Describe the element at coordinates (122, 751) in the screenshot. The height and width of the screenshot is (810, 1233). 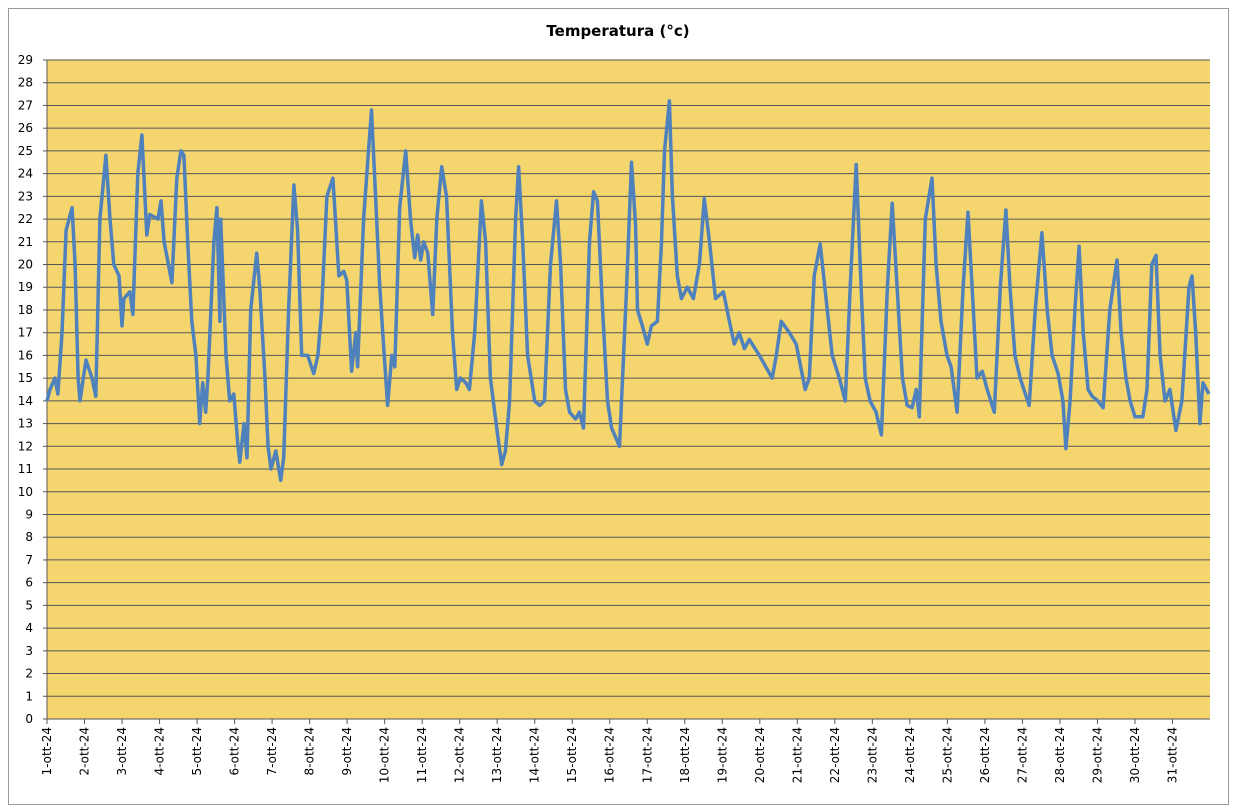
I see `x-tick-label: 3-ott-24` at that location.